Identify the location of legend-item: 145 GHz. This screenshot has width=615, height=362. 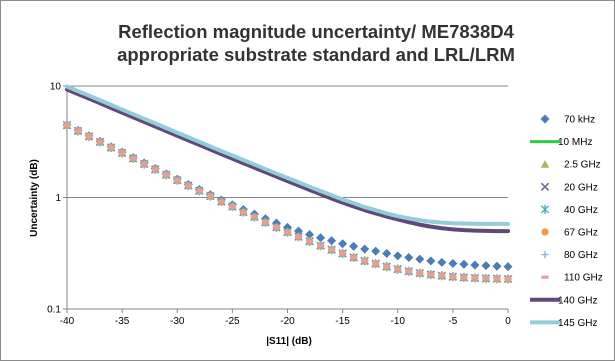
(563, 323).